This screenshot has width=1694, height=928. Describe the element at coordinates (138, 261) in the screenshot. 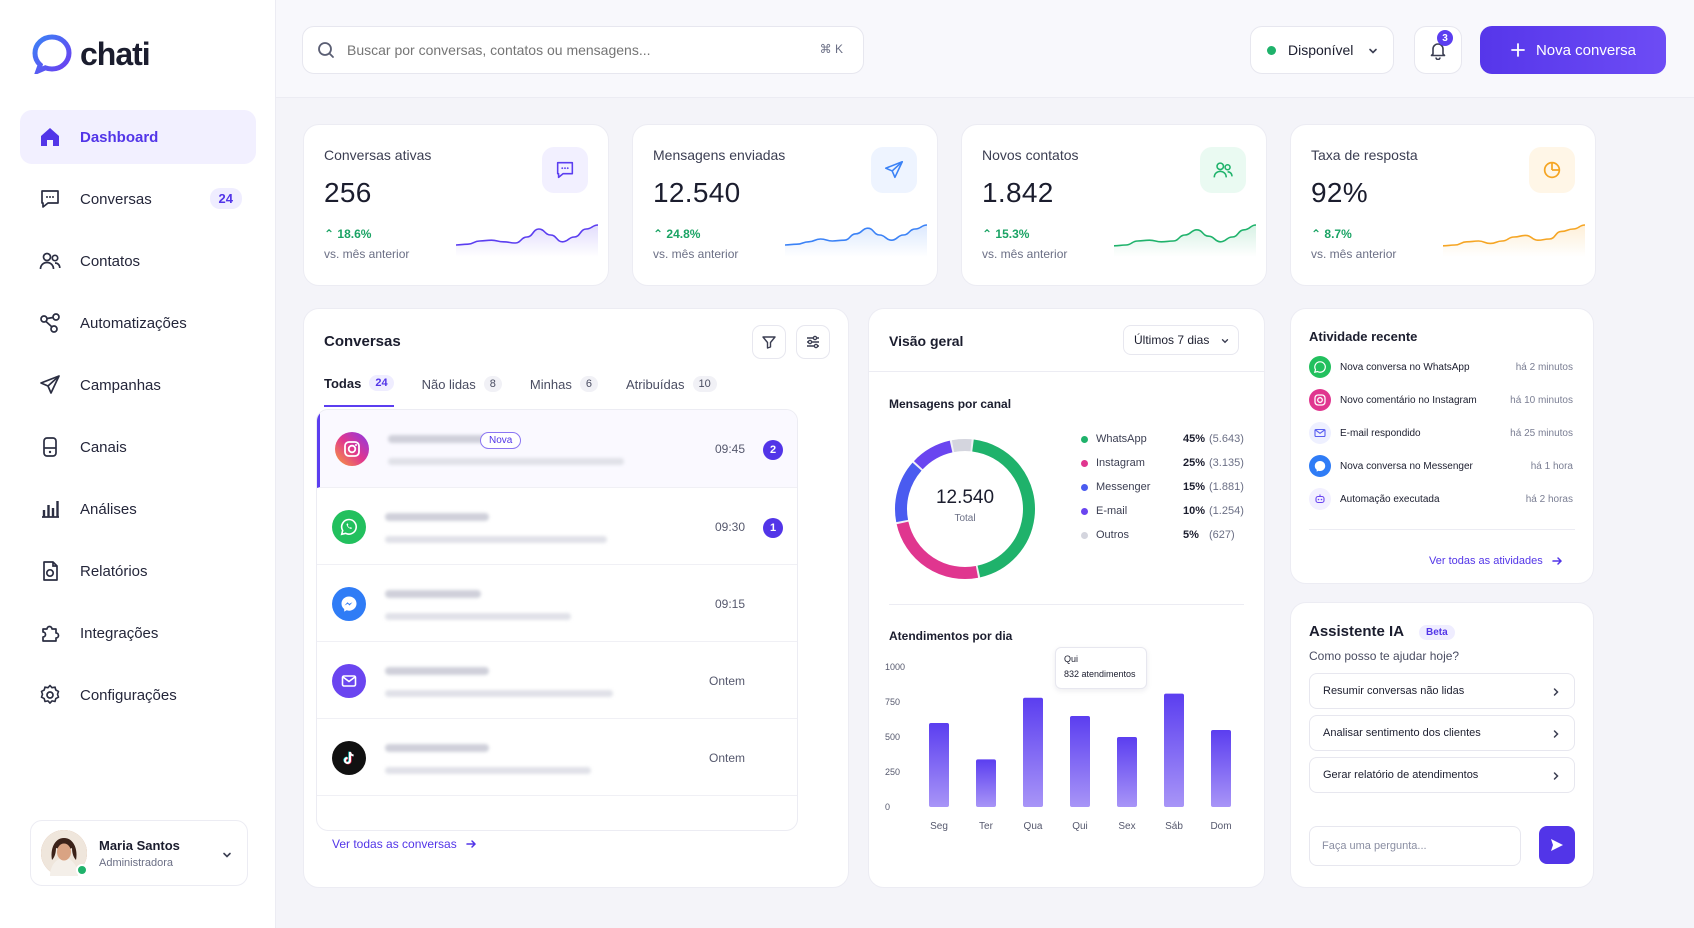

I see `sidebar-item-users: Contatos` at that location.